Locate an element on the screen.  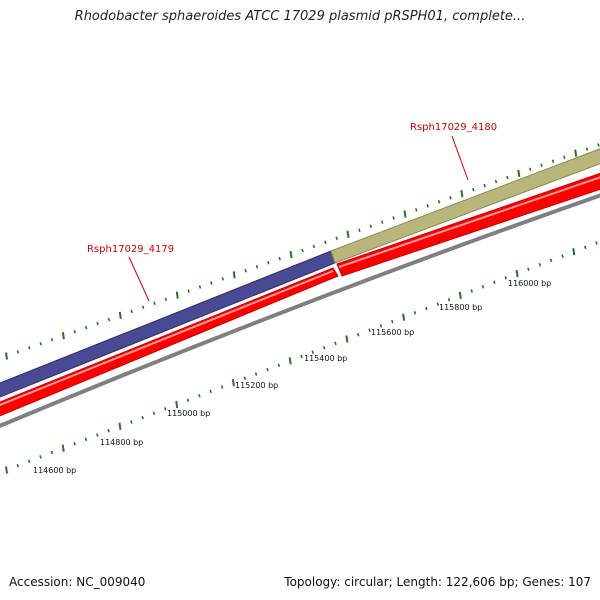
gene-label-rsph17029-4180: Rsph17029_4180 is located at coordinates (453, 127).